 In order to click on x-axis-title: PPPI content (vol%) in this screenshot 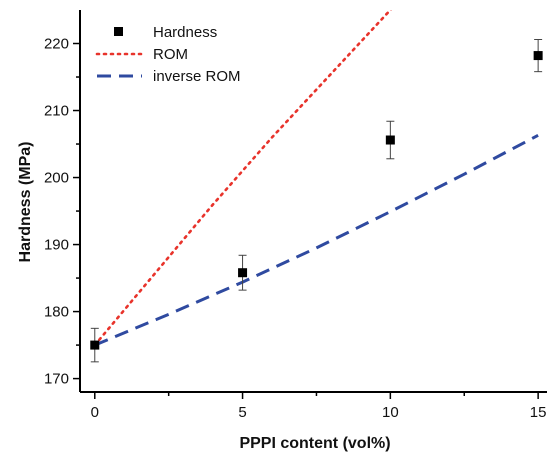, I will do `click(314, 443)`.